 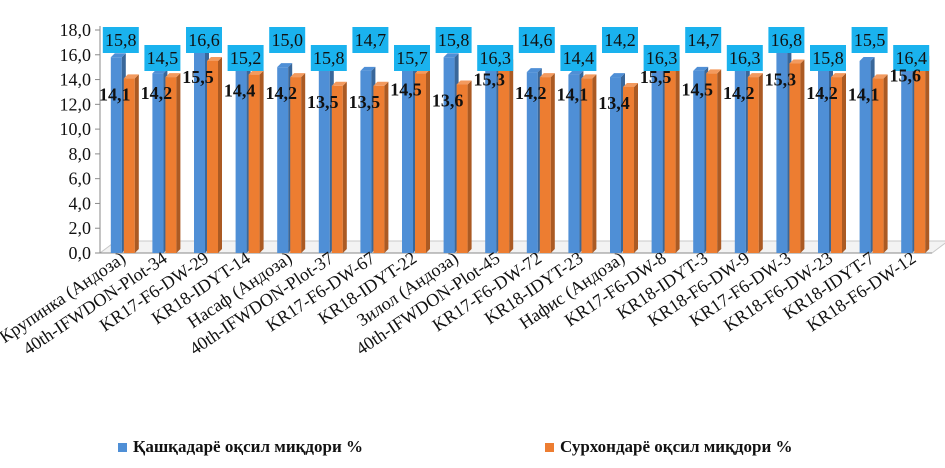 I want to click on data-label-kashkadarya: 15,8, so click(x=121, y=40).